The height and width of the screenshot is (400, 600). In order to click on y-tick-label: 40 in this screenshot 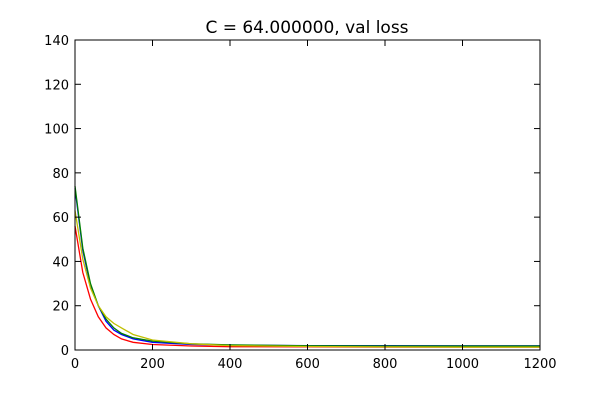, I will do `click(60, 262)`.